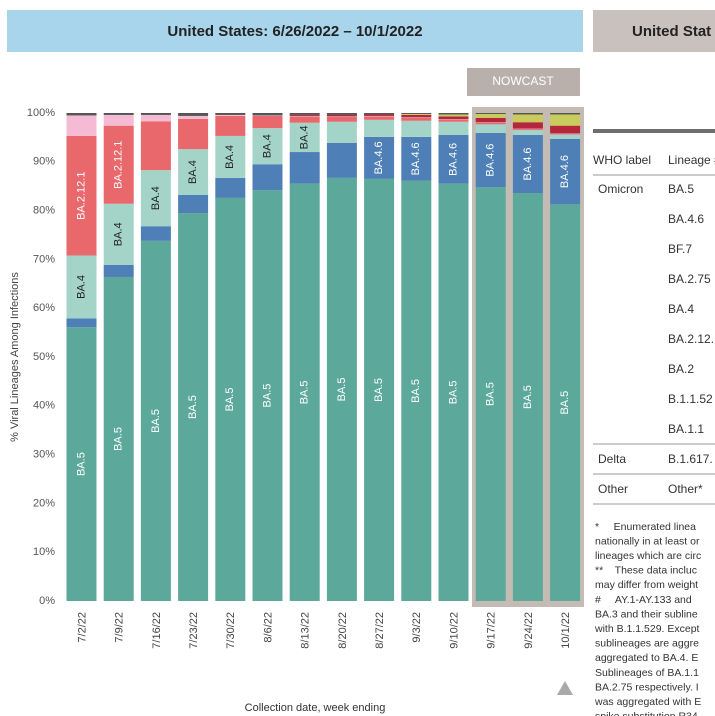 Image resolution: width=715 pixels, height=716 pixels. I want to click on footnote: spike substitution R34, so click(646, 713).